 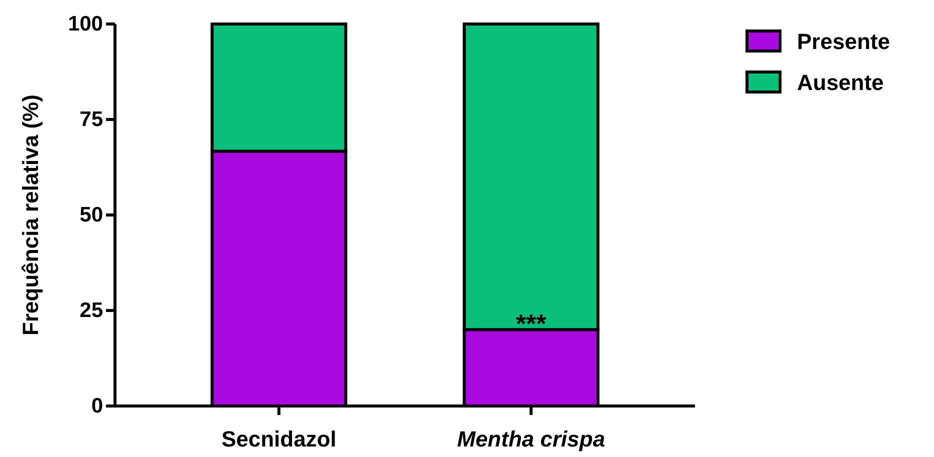 What do you see at coordinates (843, 41) in the screenshot?
I see `legend-label: Presente` at bounding box center [843, 41].